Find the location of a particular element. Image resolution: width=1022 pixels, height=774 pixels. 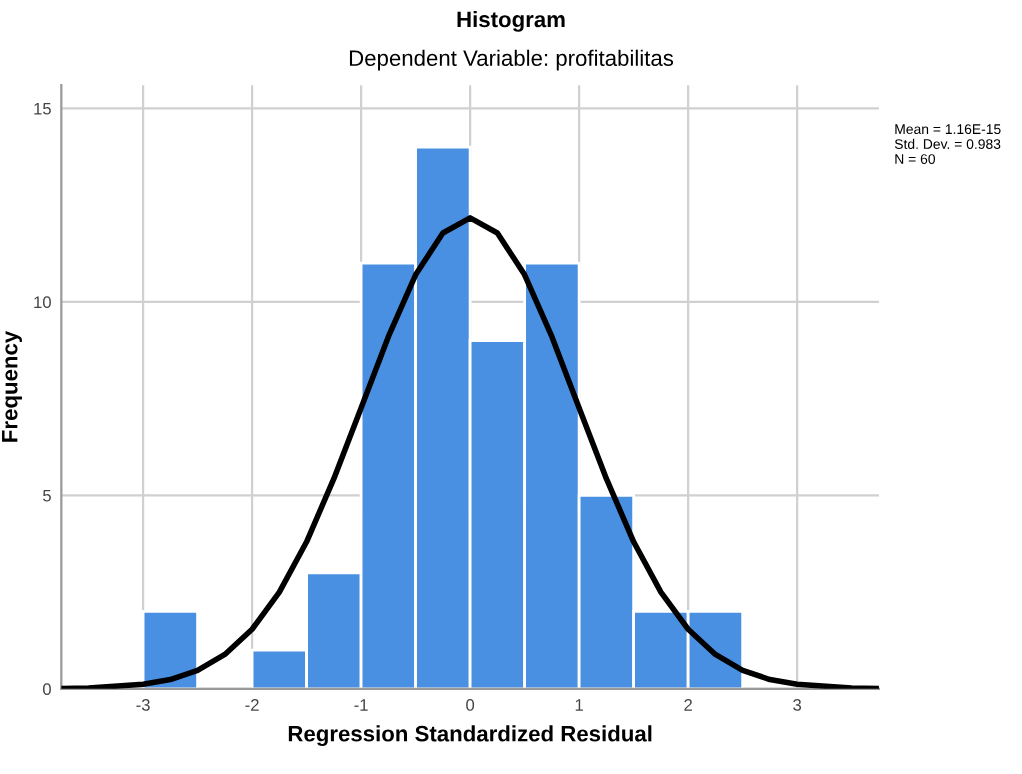

x-tick-label: 0 is located at coordinates (470, 705).